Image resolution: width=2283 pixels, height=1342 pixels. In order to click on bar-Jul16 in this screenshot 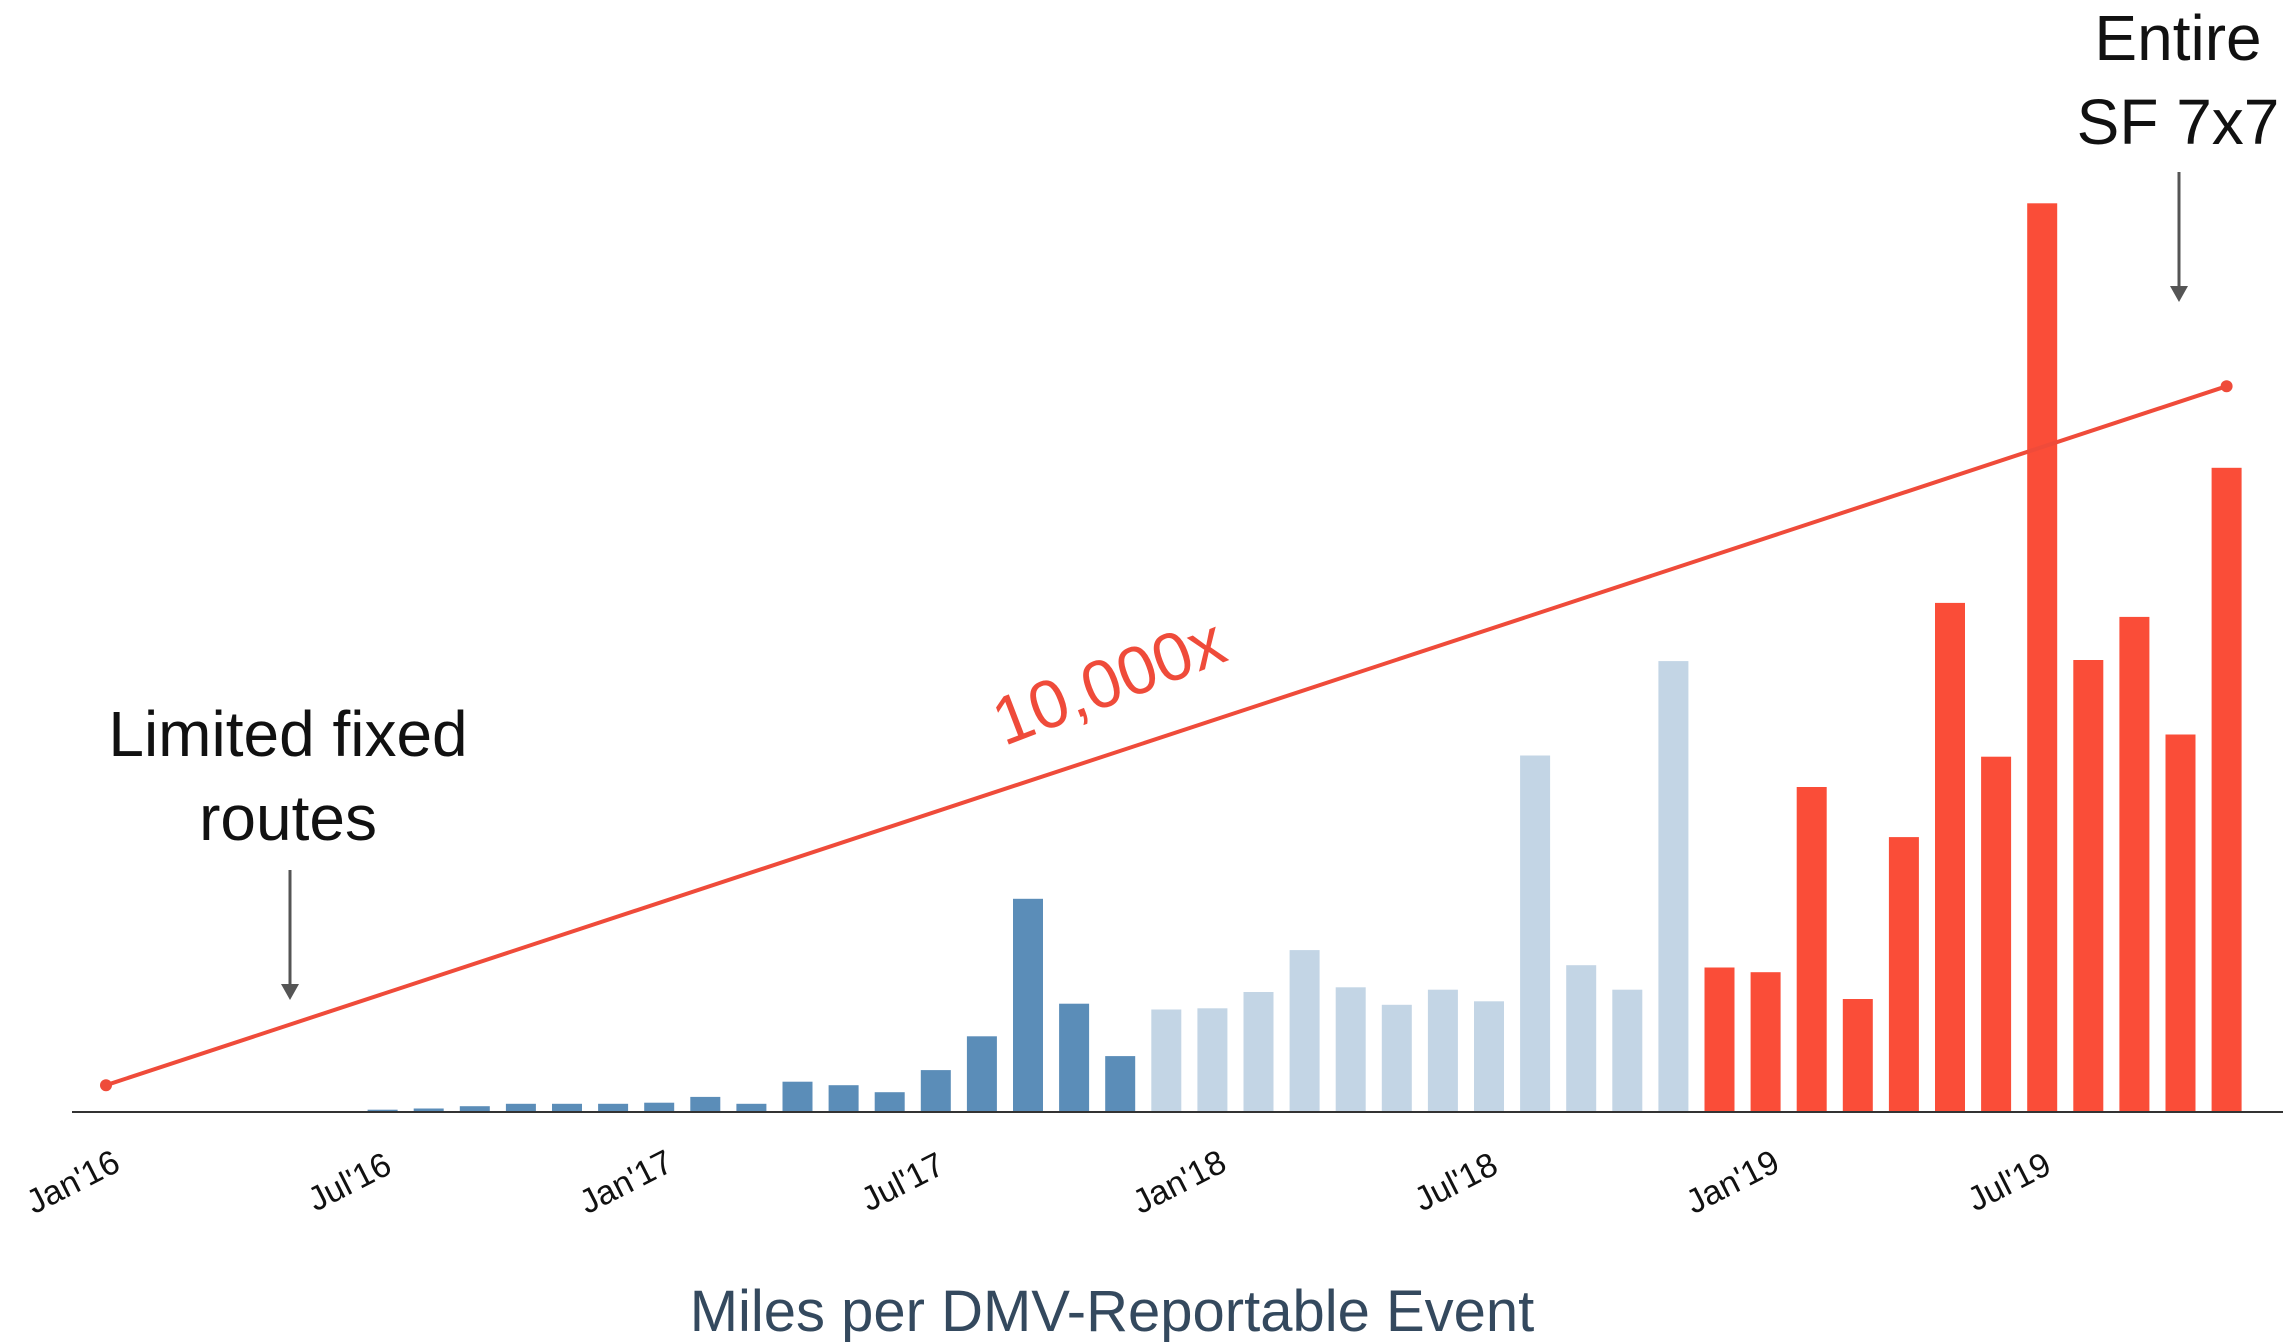, I will do `click(382, 1110)`.